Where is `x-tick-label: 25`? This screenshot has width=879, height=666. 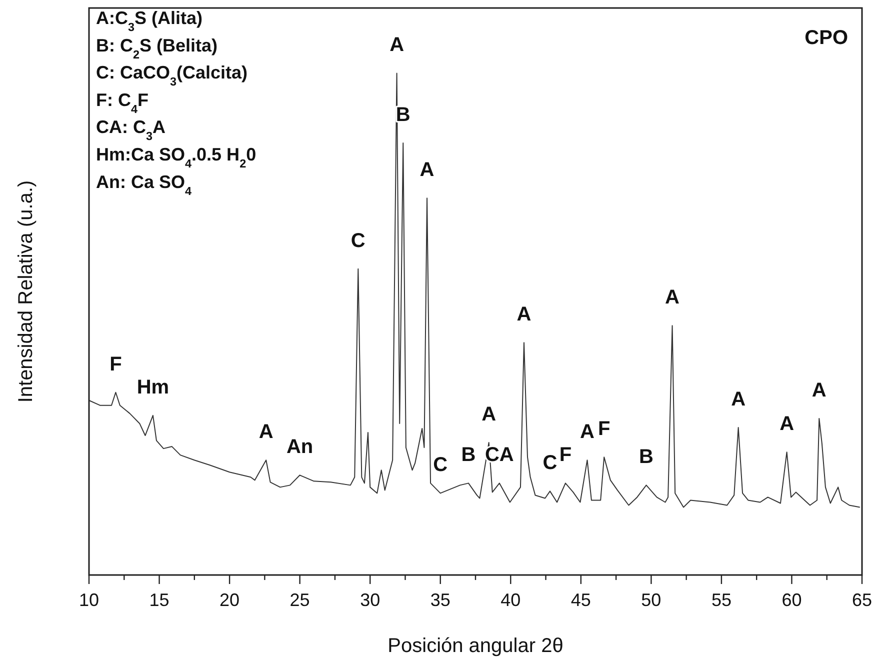
x-tick-label: 25 is located at coordinates (300, 600).